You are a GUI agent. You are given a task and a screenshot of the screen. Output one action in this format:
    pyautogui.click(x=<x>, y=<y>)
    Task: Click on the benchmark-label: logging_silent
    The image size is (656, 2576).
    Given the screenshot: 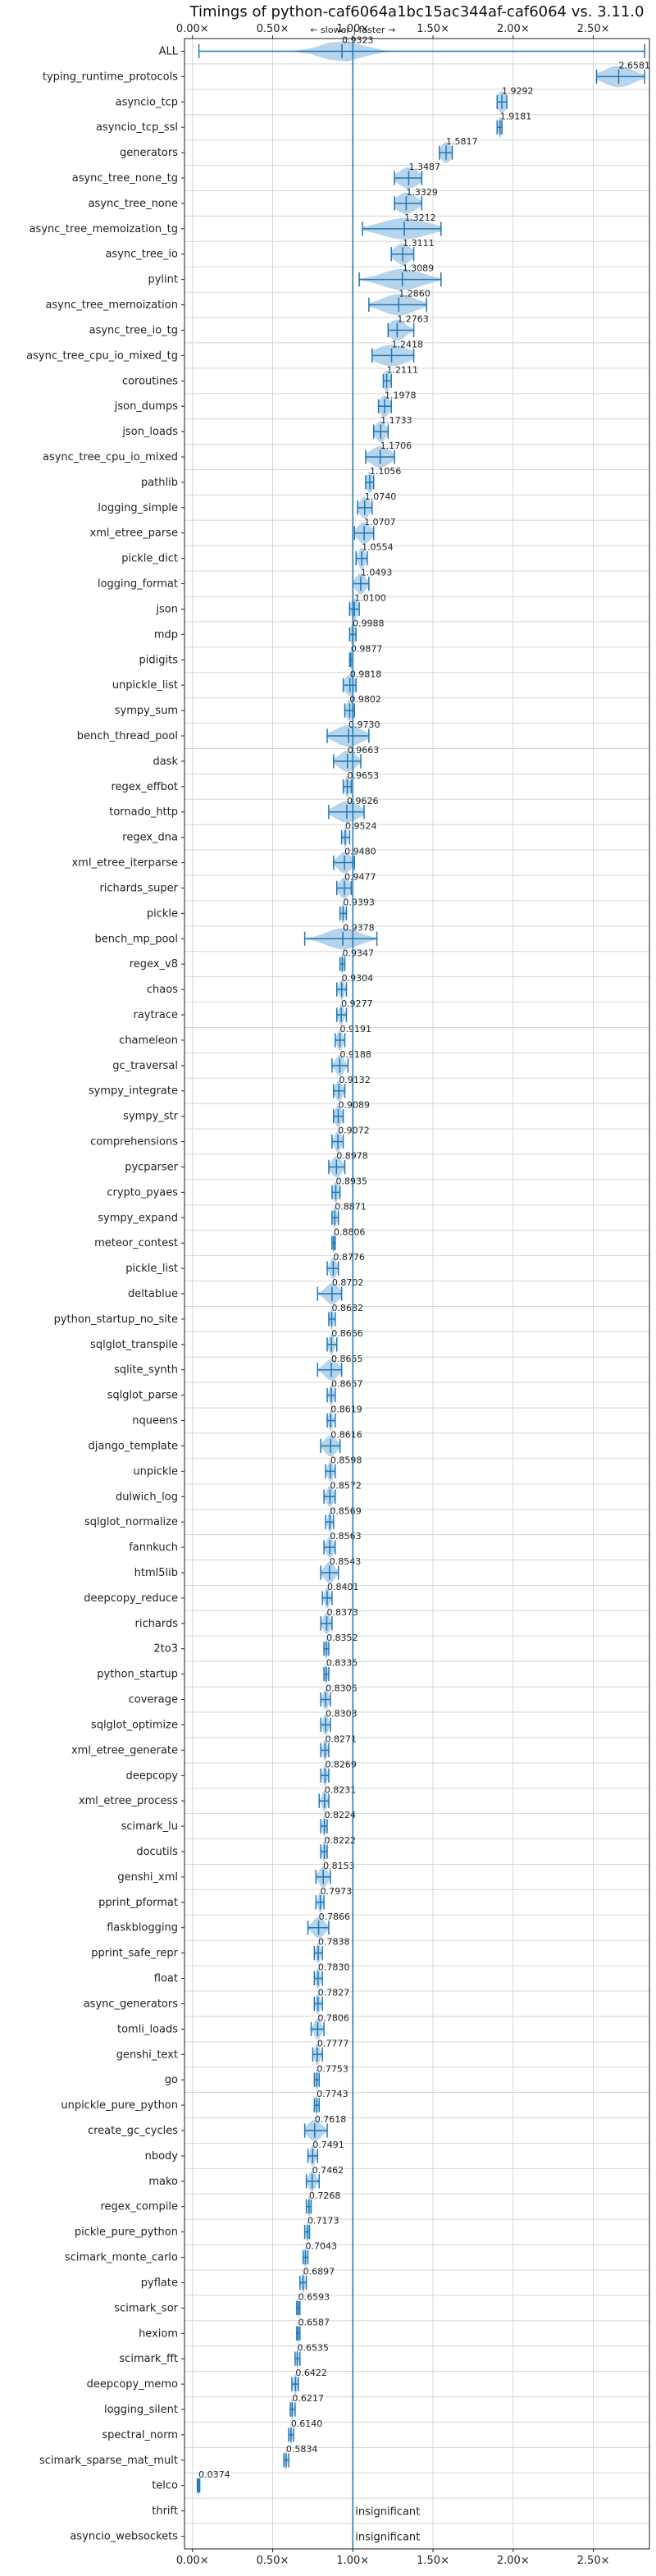 What is the action you would take?
    pyautogui.click(x=141, y=2410)
    